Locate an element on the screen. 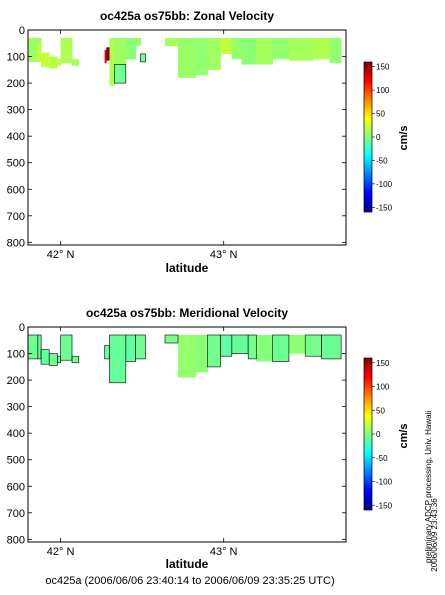 This screenshot has height=595, width=445. meridional-heatmap-cells is located at coordinates (184, 359).